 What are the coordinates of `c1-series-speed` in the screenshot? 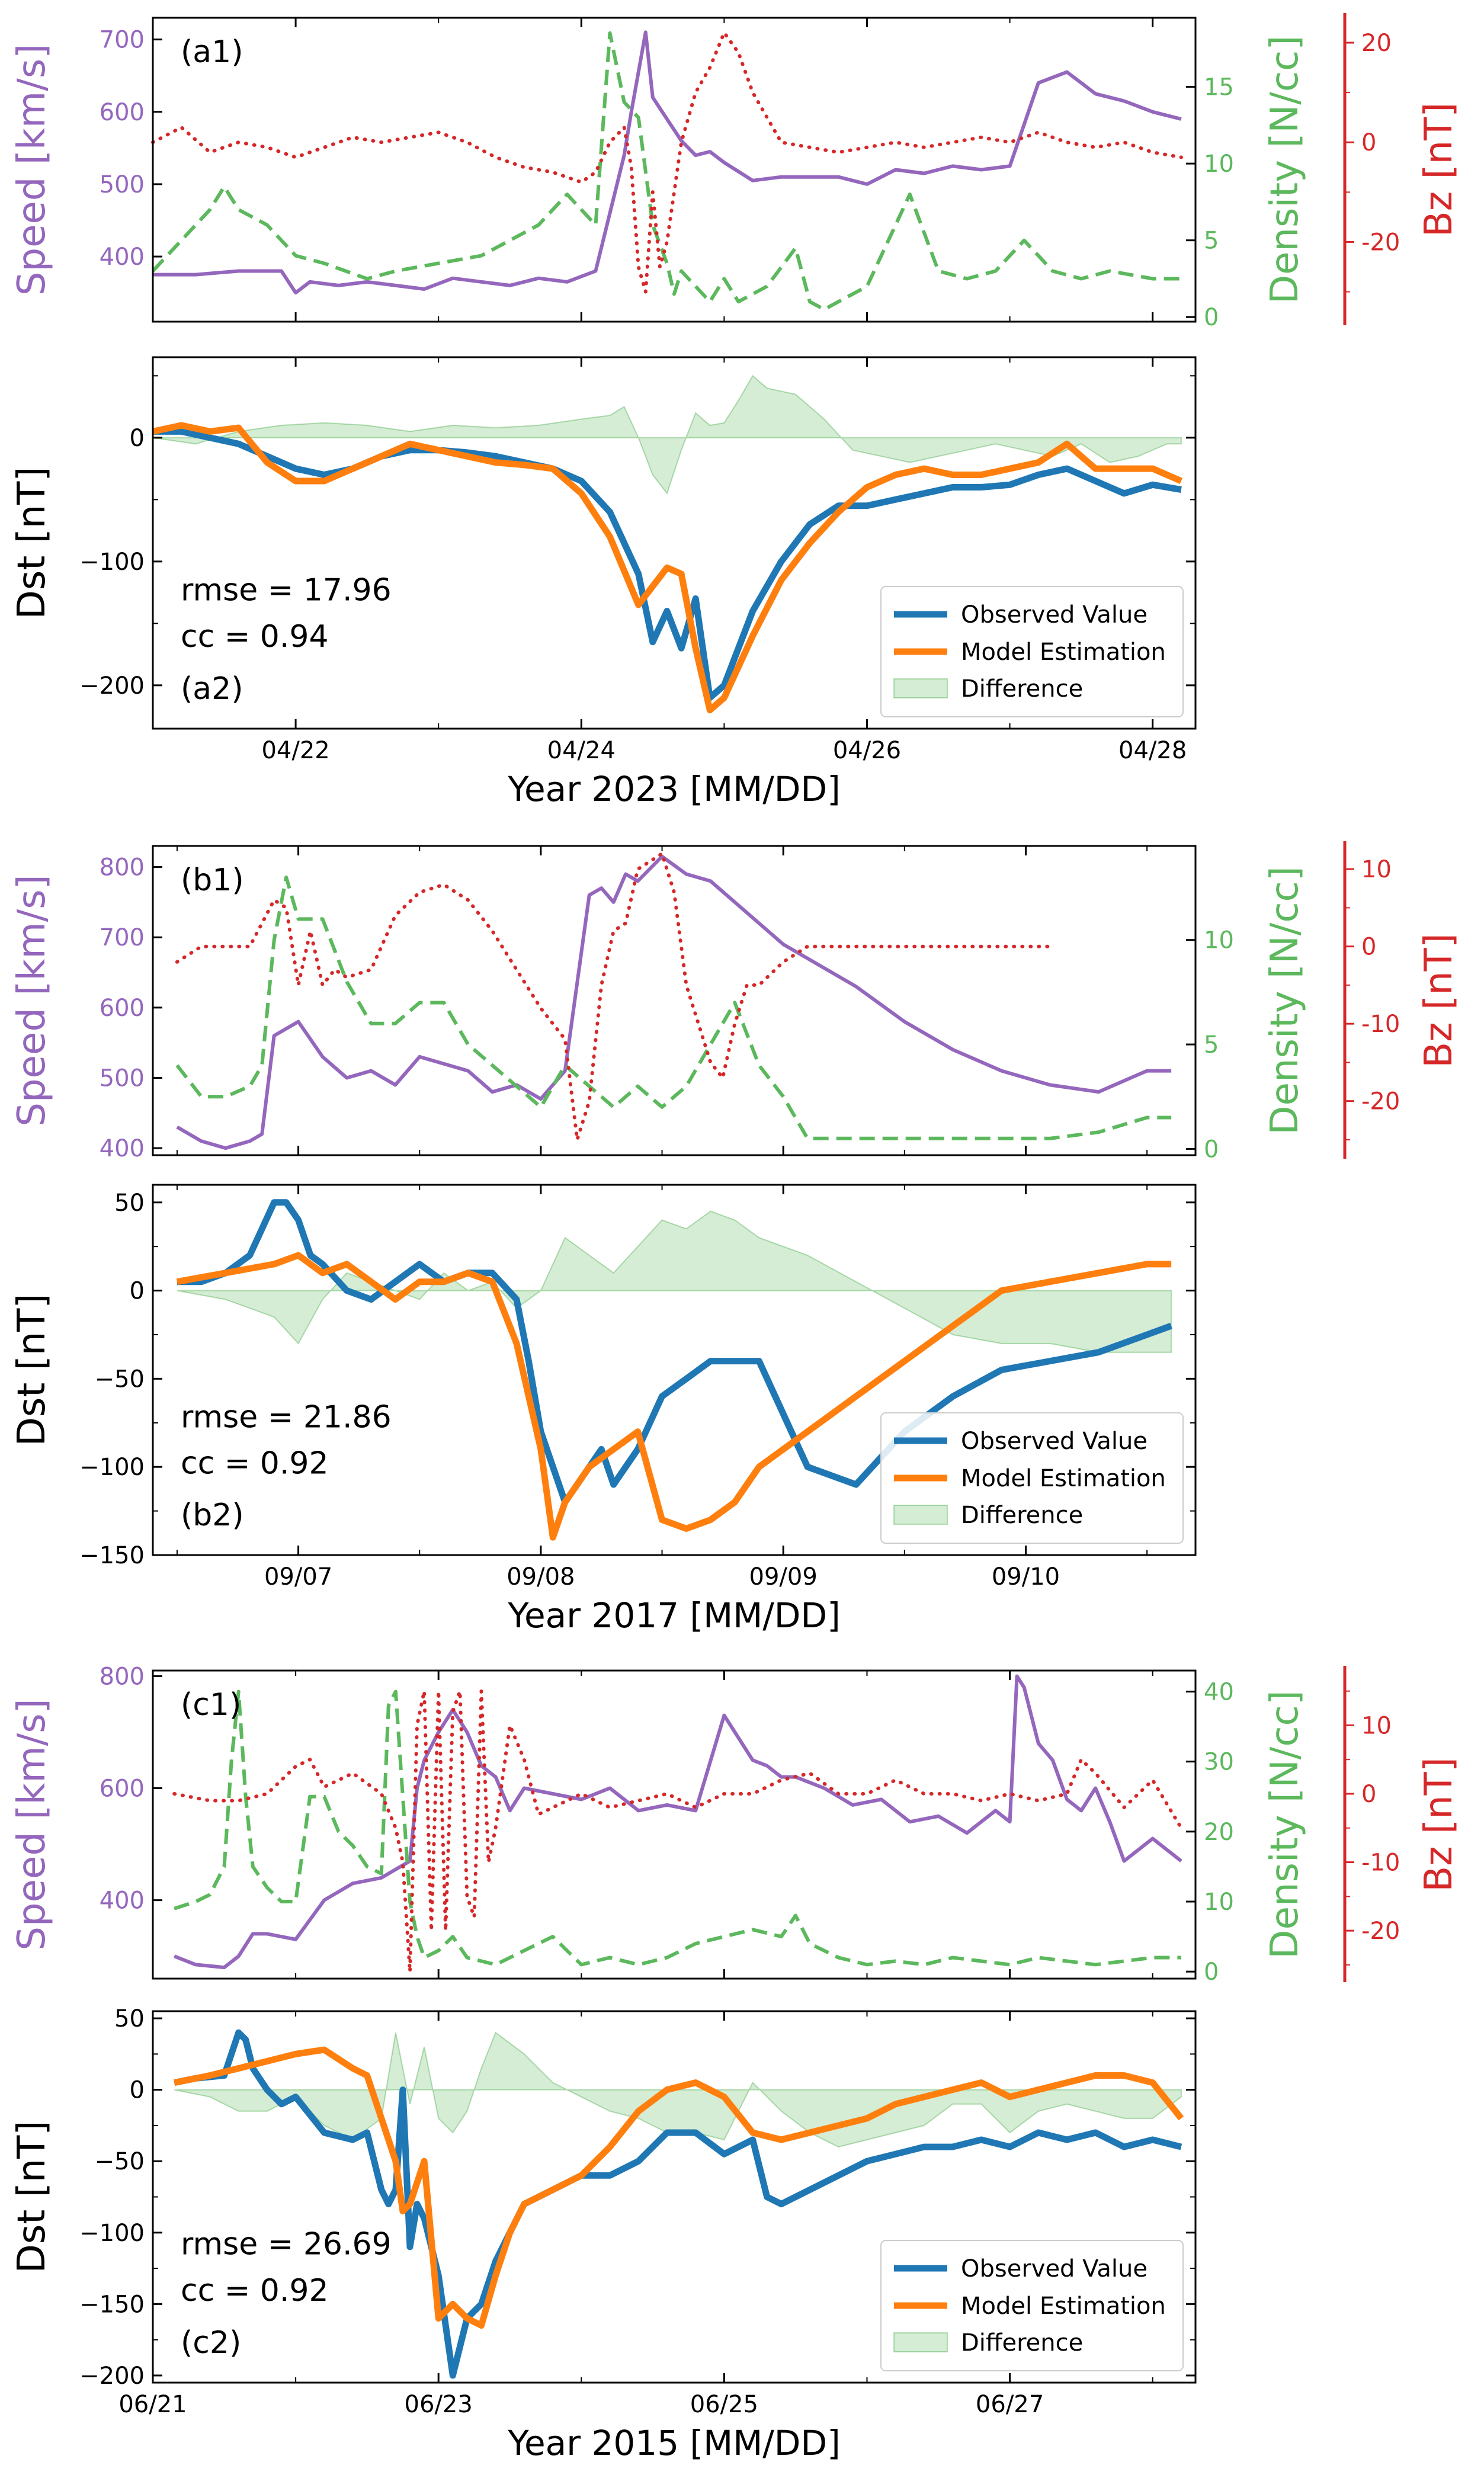 It's located at (678, 1822).